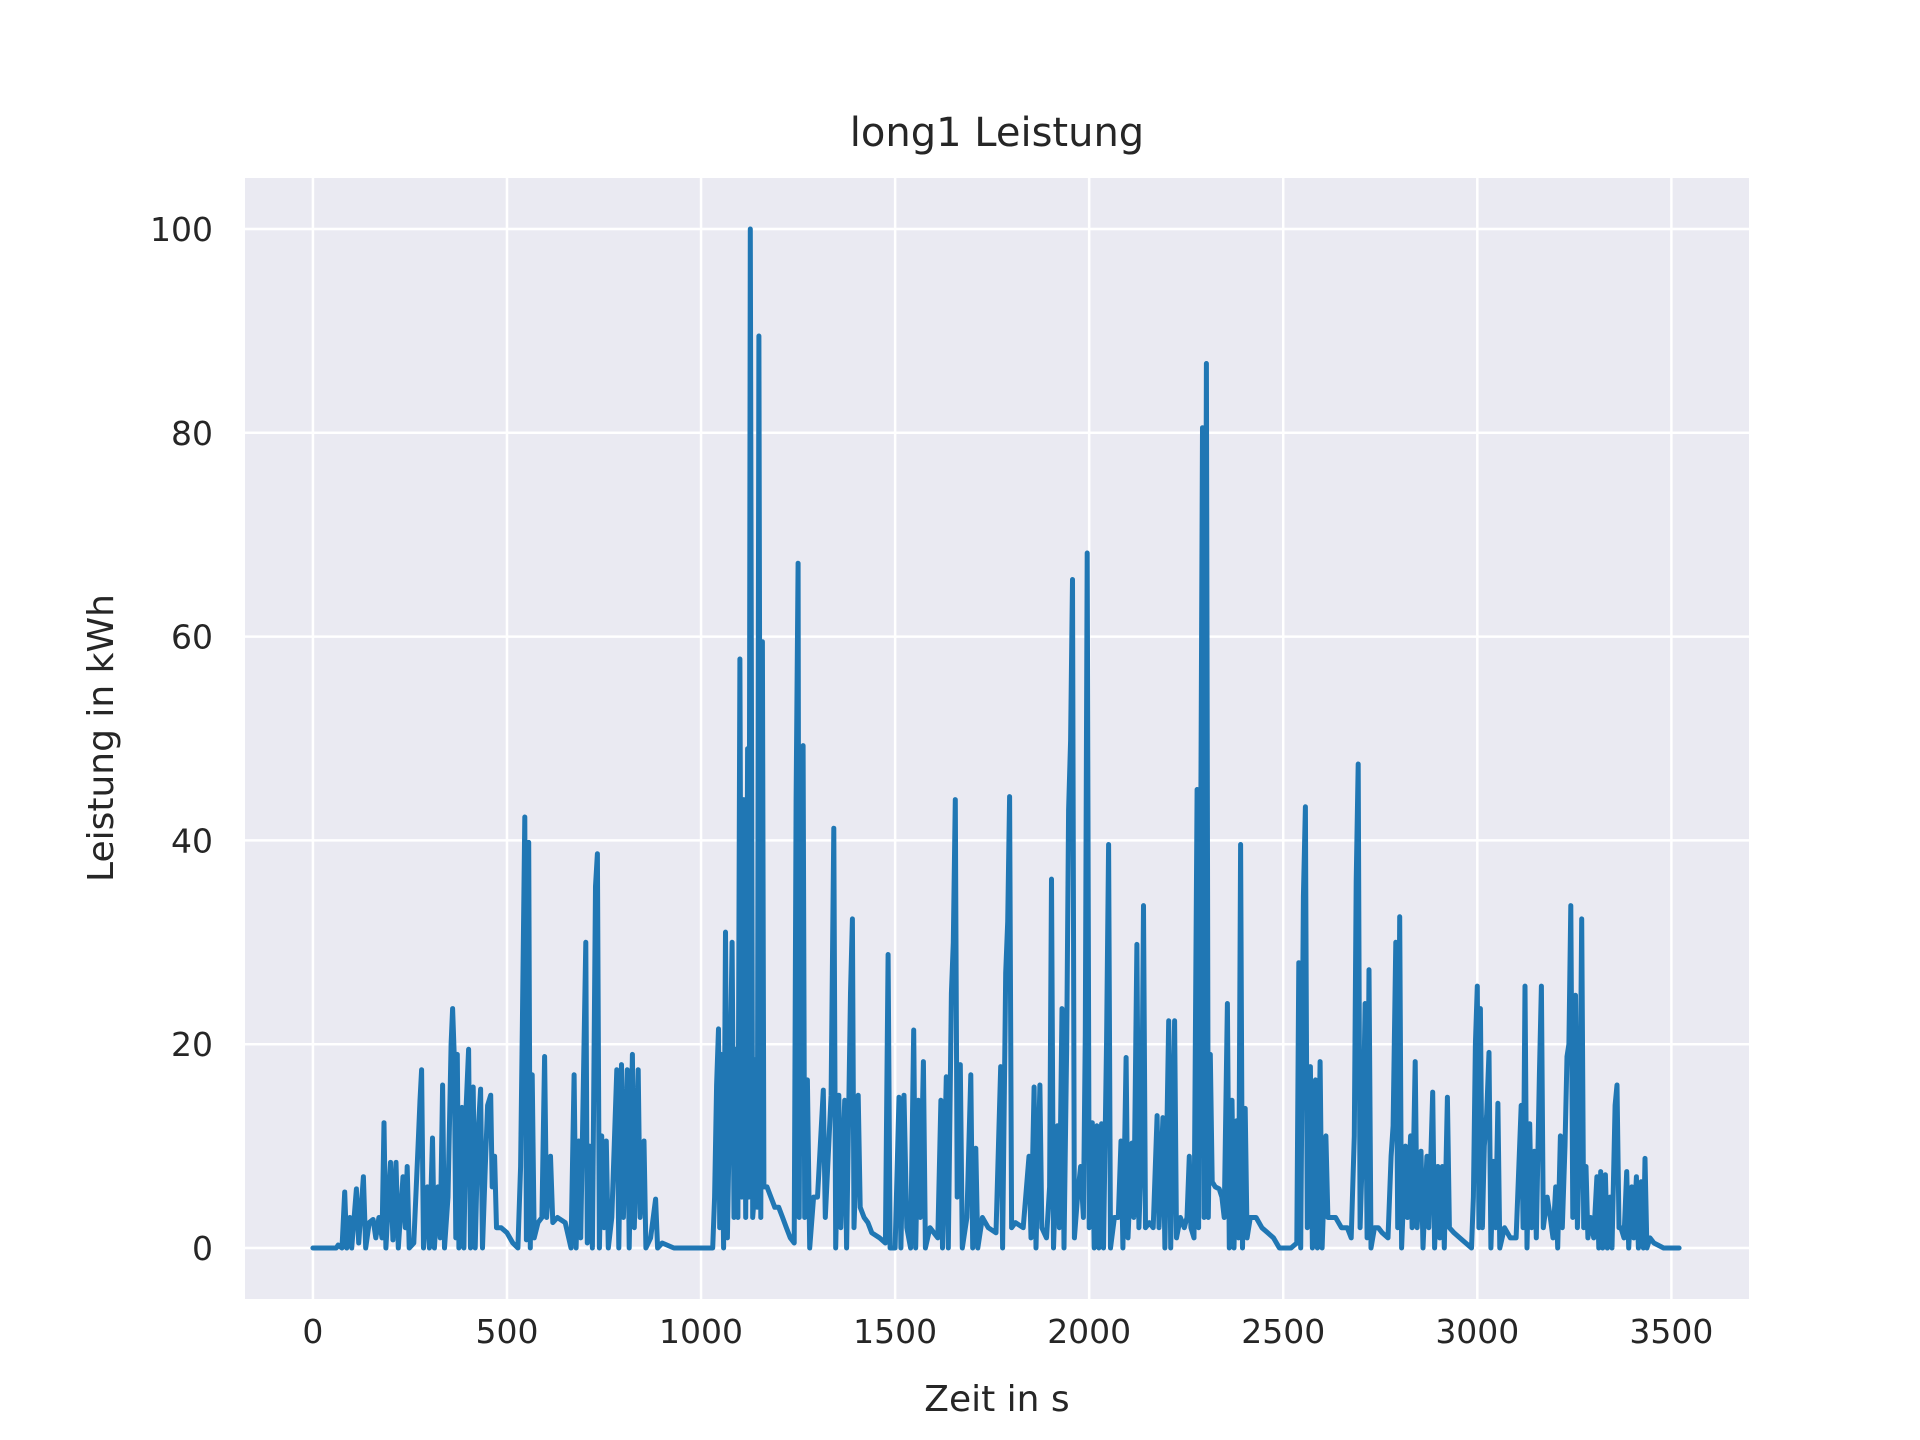 Image resolution: width=1920 pixels, height=1440 pixels. Describe the element at coordinates (997, 133) in the screenshot. I see `chart-title: long1 Leistung` at that location.